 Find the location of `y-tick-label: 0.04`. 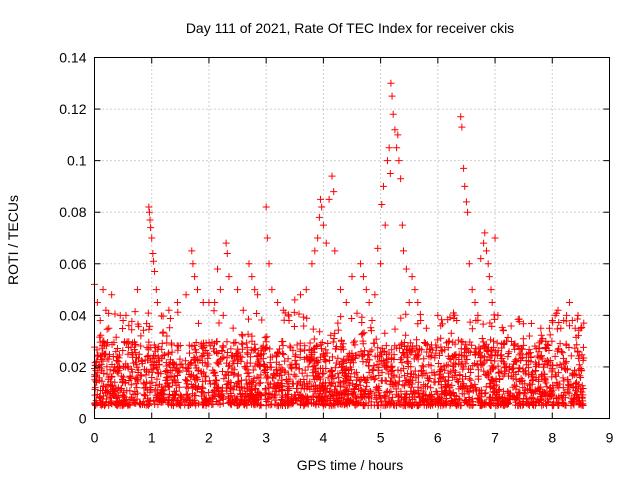

y-tick-label: 0.04 is located at coordinates (72, 315).